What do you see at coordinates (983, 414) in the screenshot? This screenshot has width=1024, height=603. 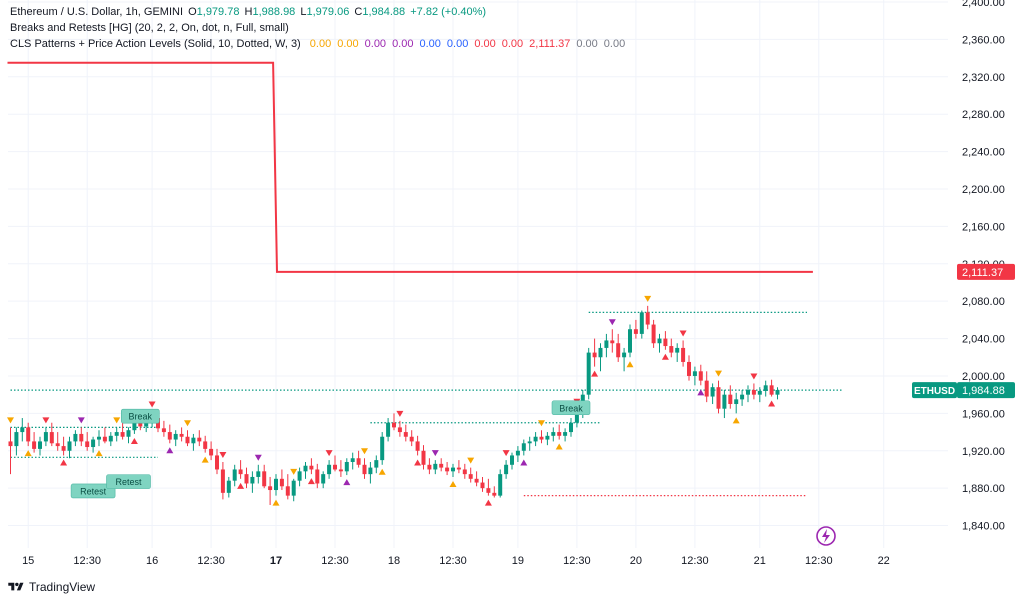 I see `y-tick-label: 1,960.00` at bounding box center [983, 414].